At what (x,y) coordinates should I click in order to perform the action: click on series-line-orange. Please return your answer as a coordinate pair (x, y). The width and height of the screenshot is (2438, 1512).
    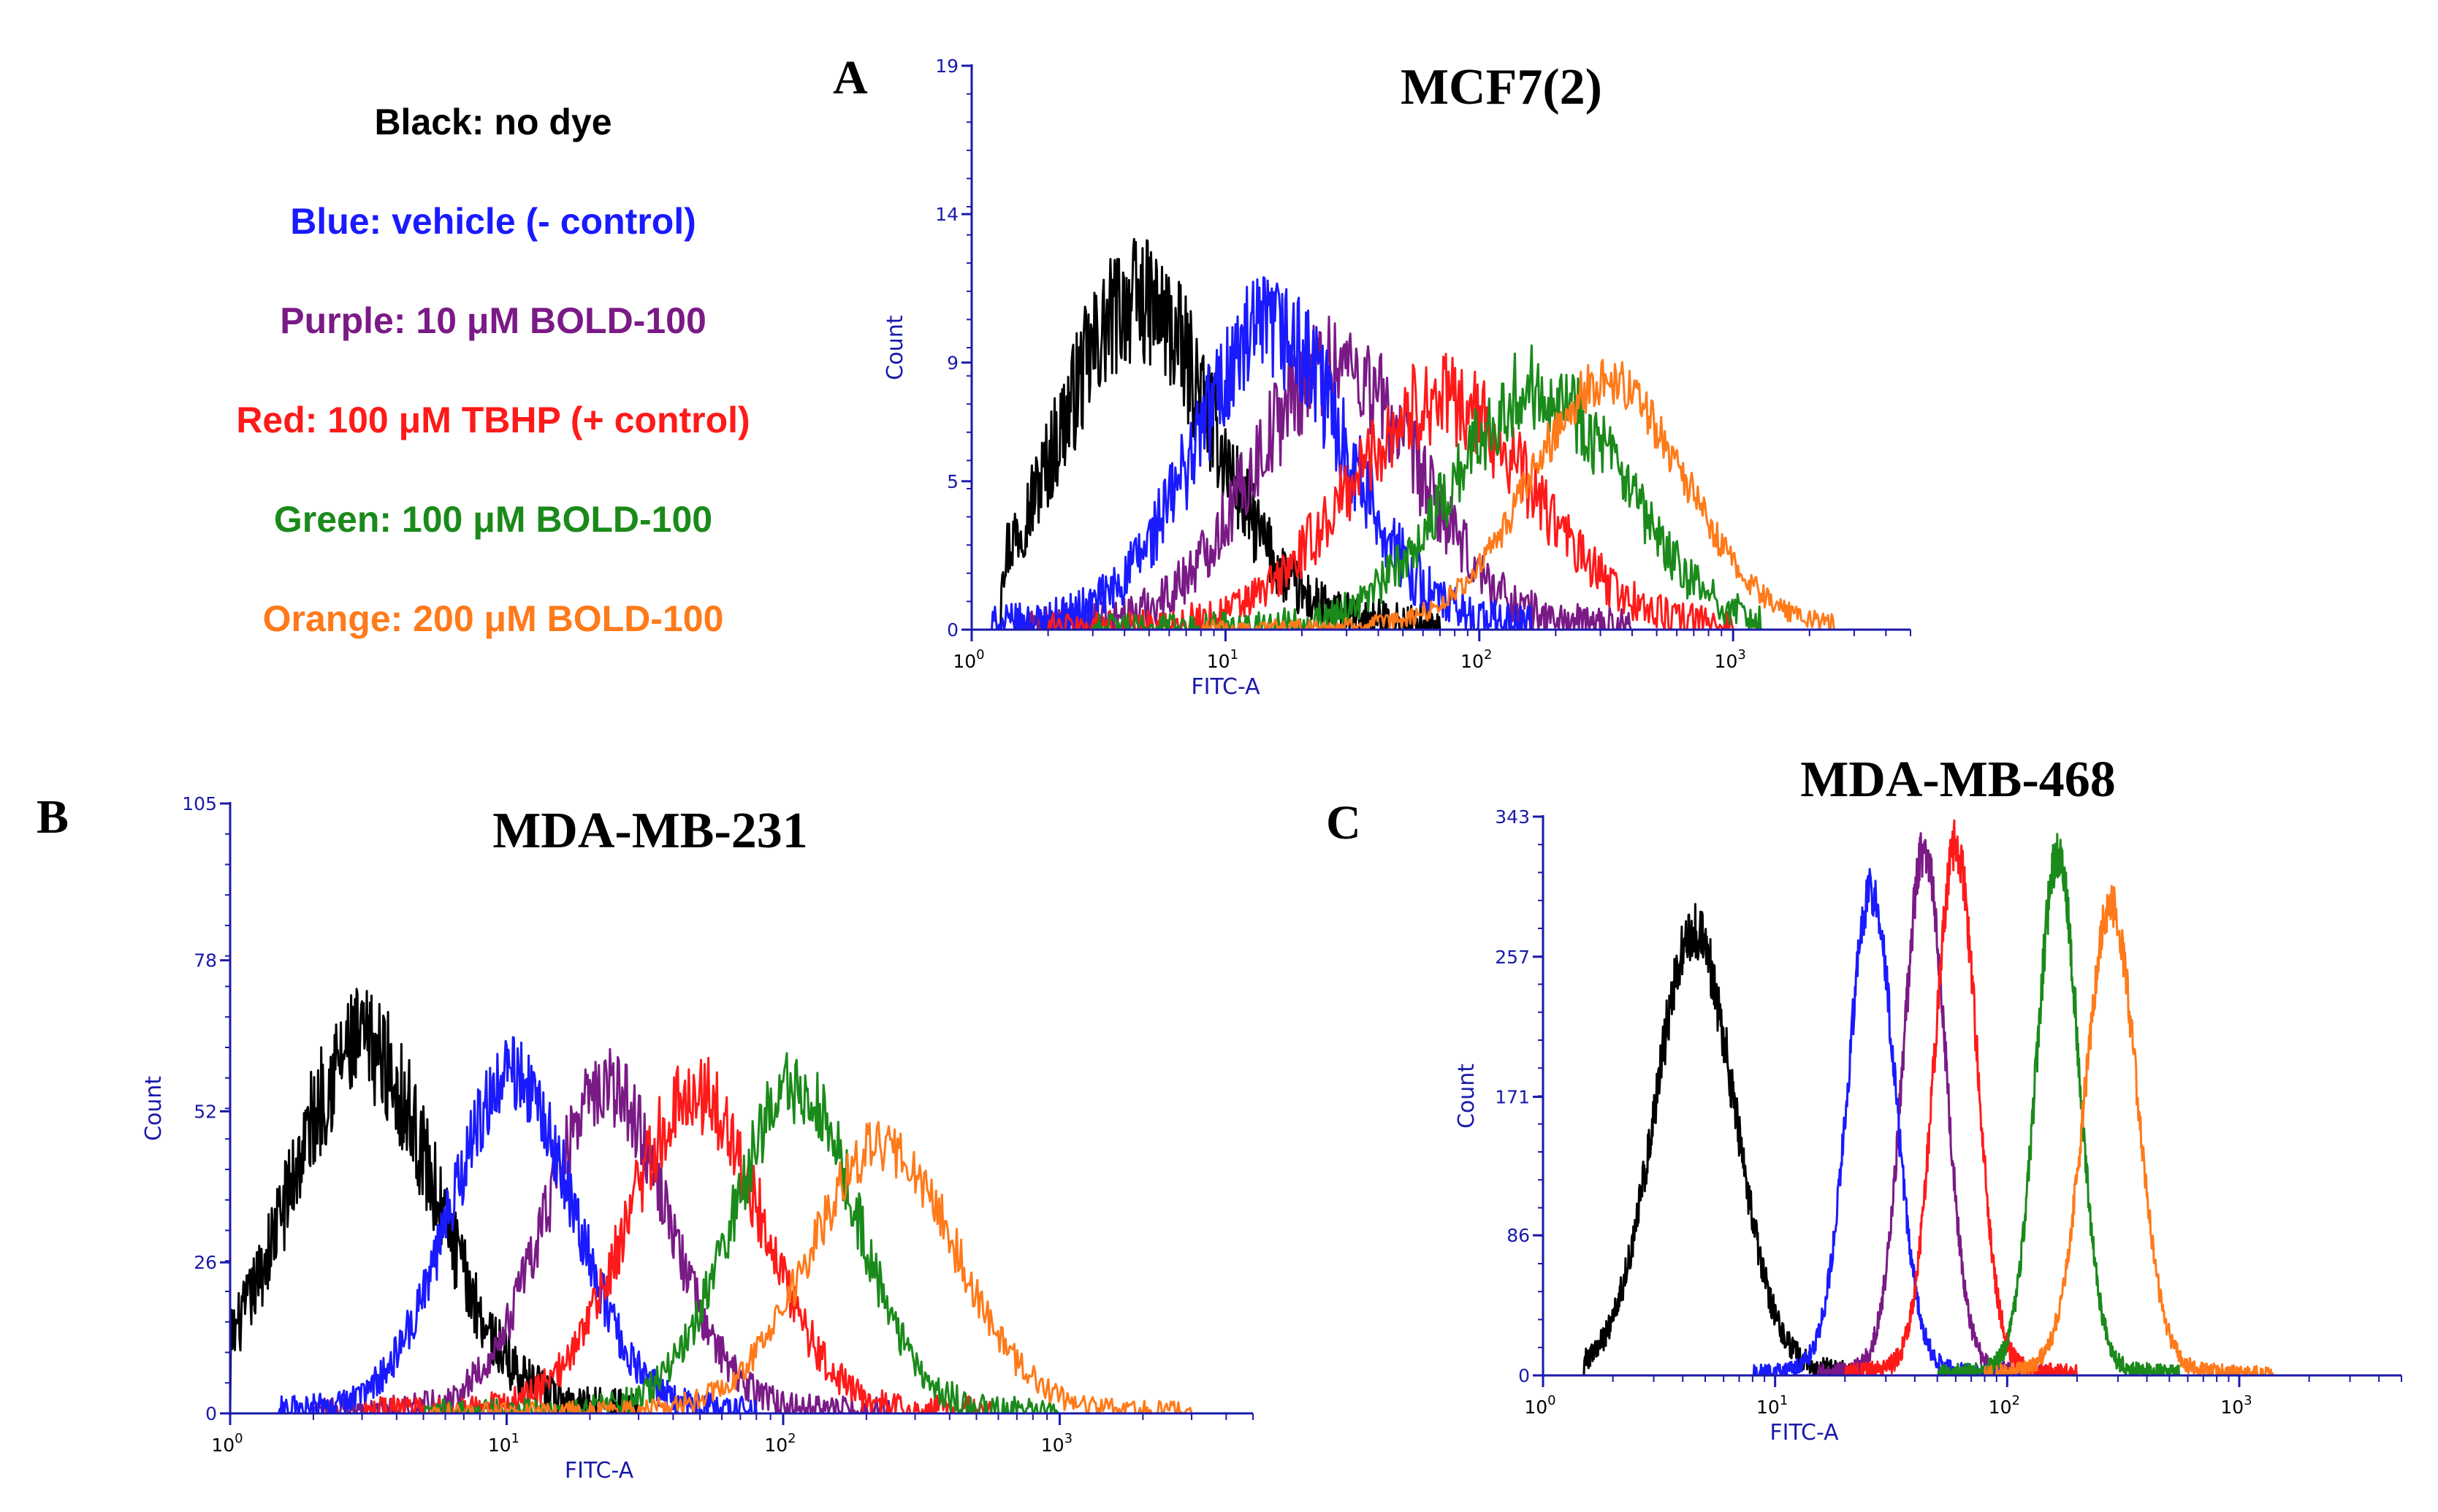
    Looking at the image, I should click on (1517, 494).